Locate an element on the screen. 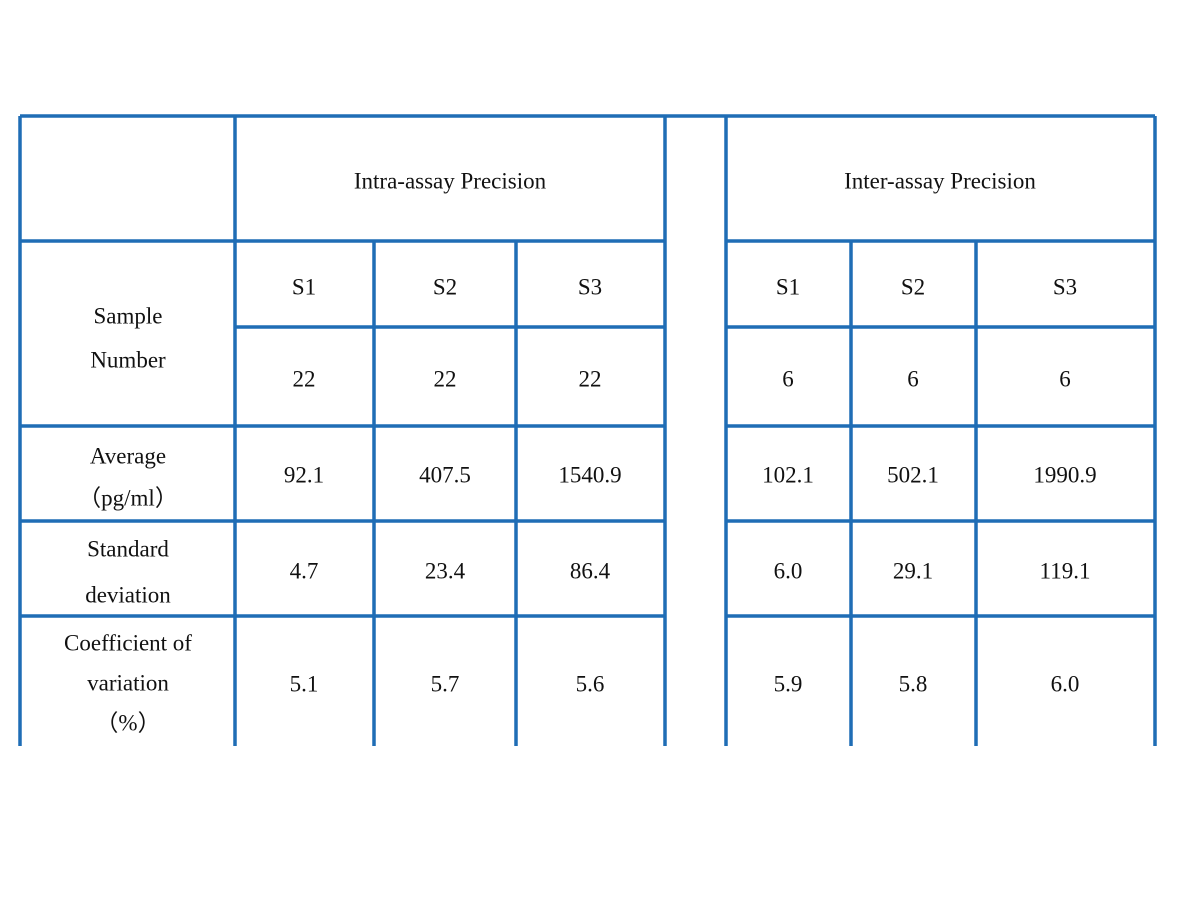 The height and width of the screenshot is (905, 1200). cell: 5.6 is located at coordinates (590, 683).